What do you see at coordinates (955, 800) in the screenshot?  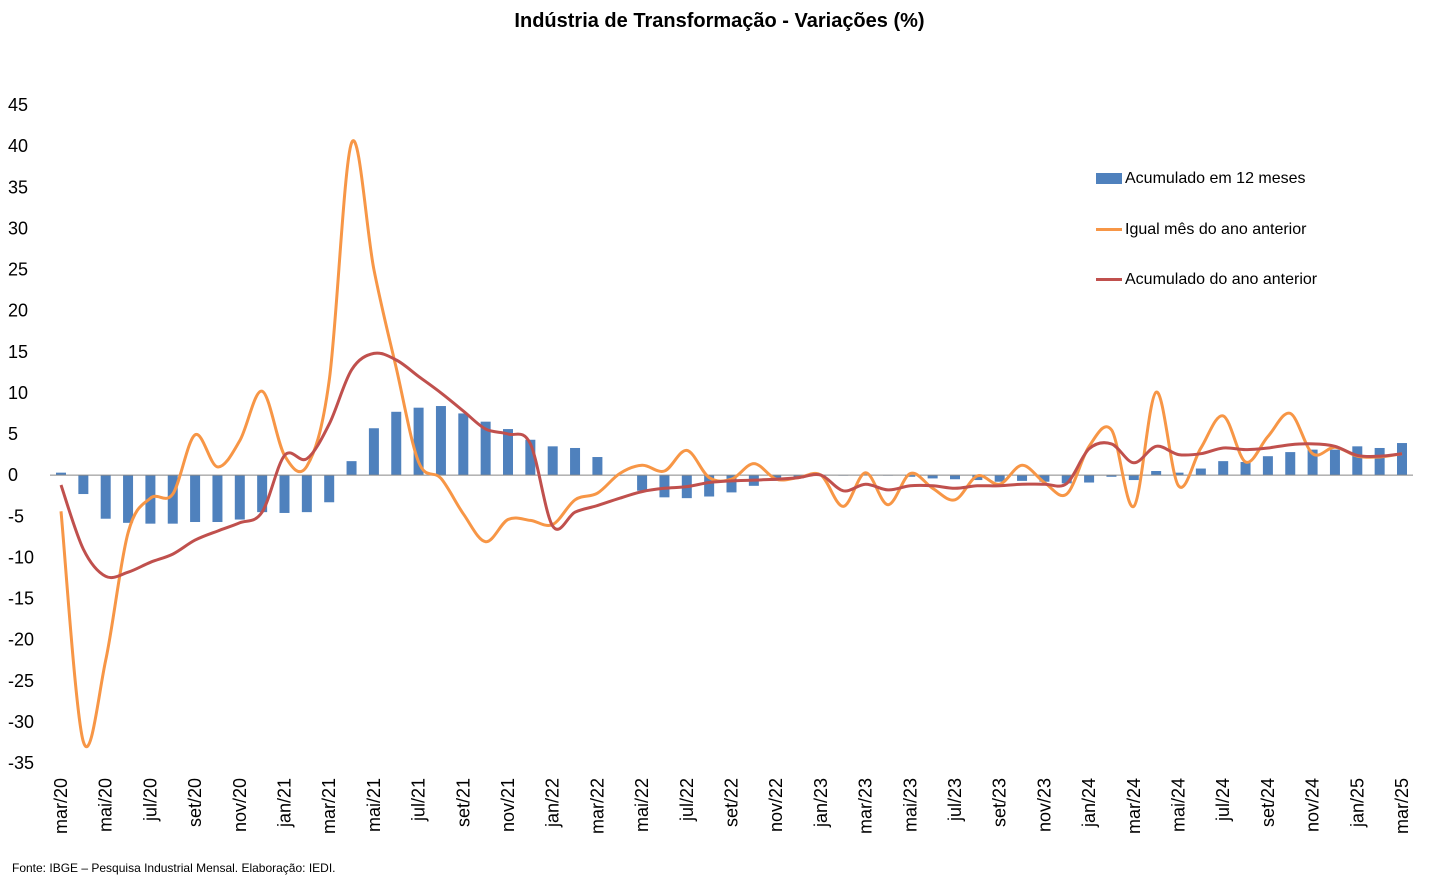 I see `x-tick-label: jul/23` at bounding box center [955, 800].